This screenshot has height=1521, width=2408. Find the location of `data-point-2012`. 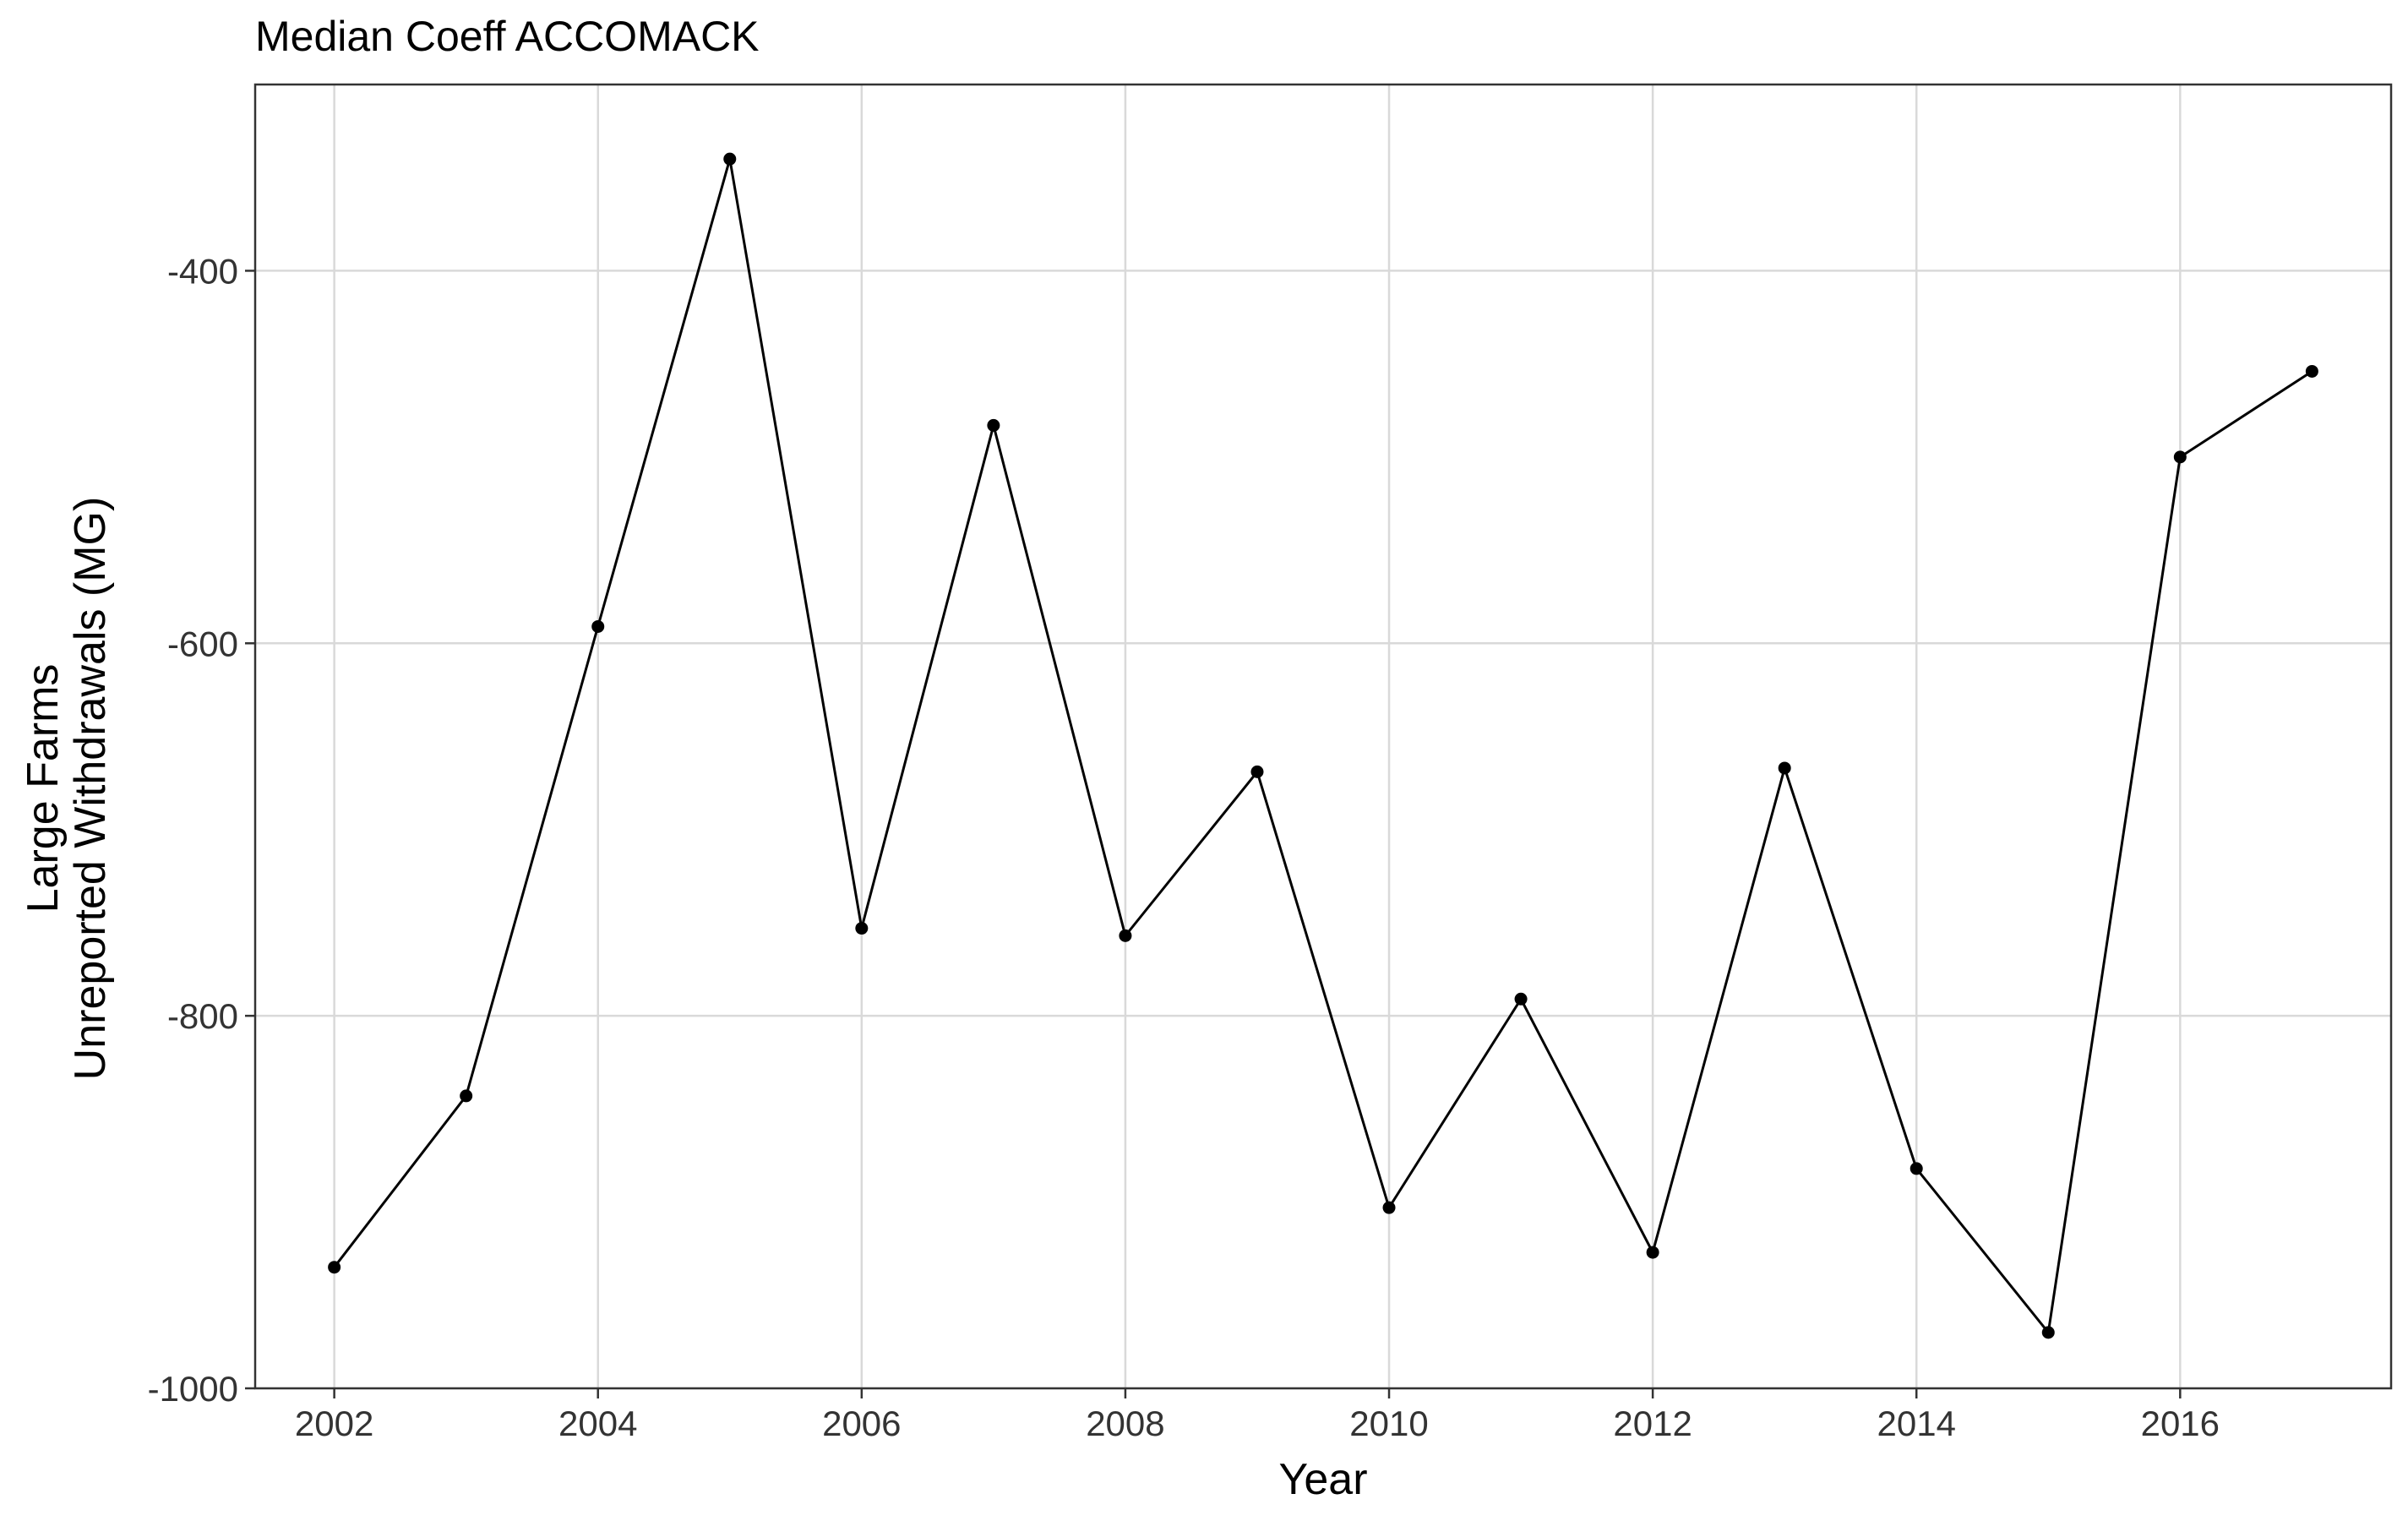

data-point-2012 is located at coordinates (1652, 1252).